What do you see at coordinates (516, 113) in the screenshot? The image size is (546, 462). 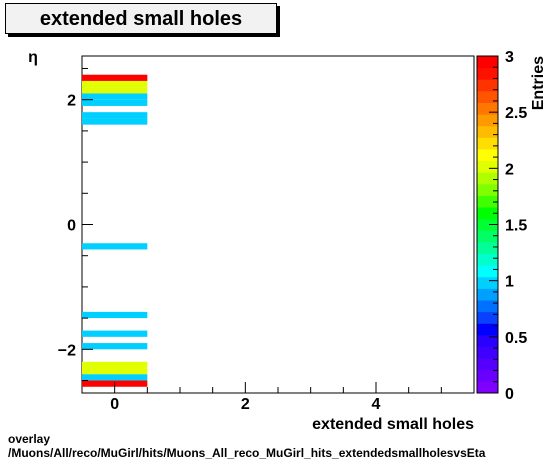 I see `palette-tick-label: 2.5` at bounding box center [516, 113].